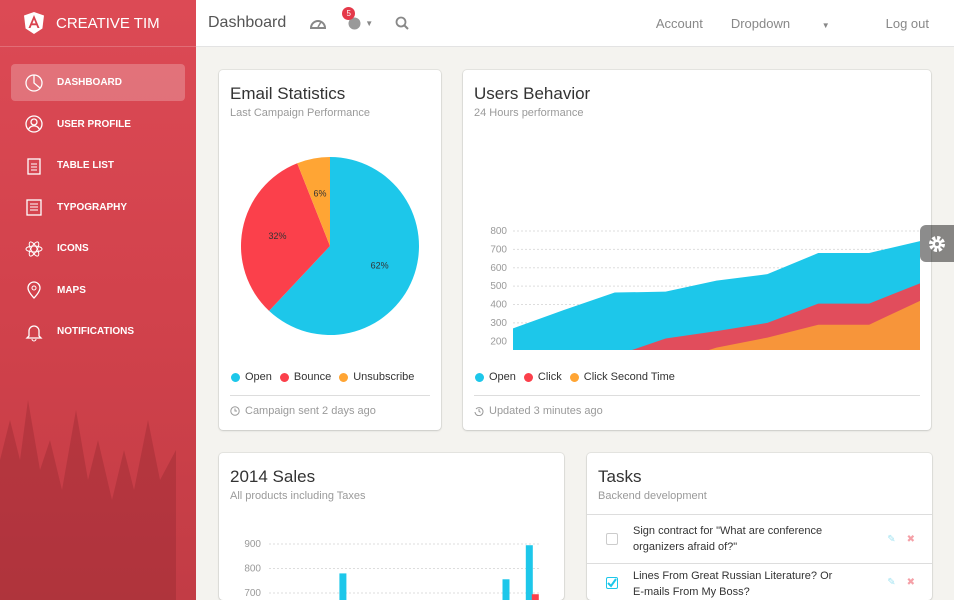 This screenshot has width=954, height=600. I want to click on clock-icon, so click(235, 411).